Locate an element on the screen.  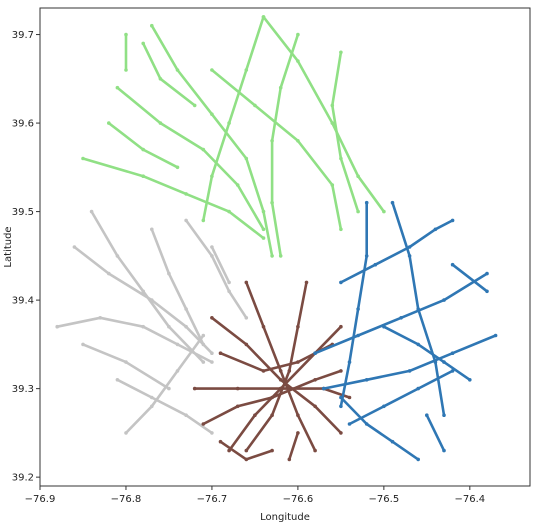
y-axis-label: Latitude is located at coordinates (8, 246).